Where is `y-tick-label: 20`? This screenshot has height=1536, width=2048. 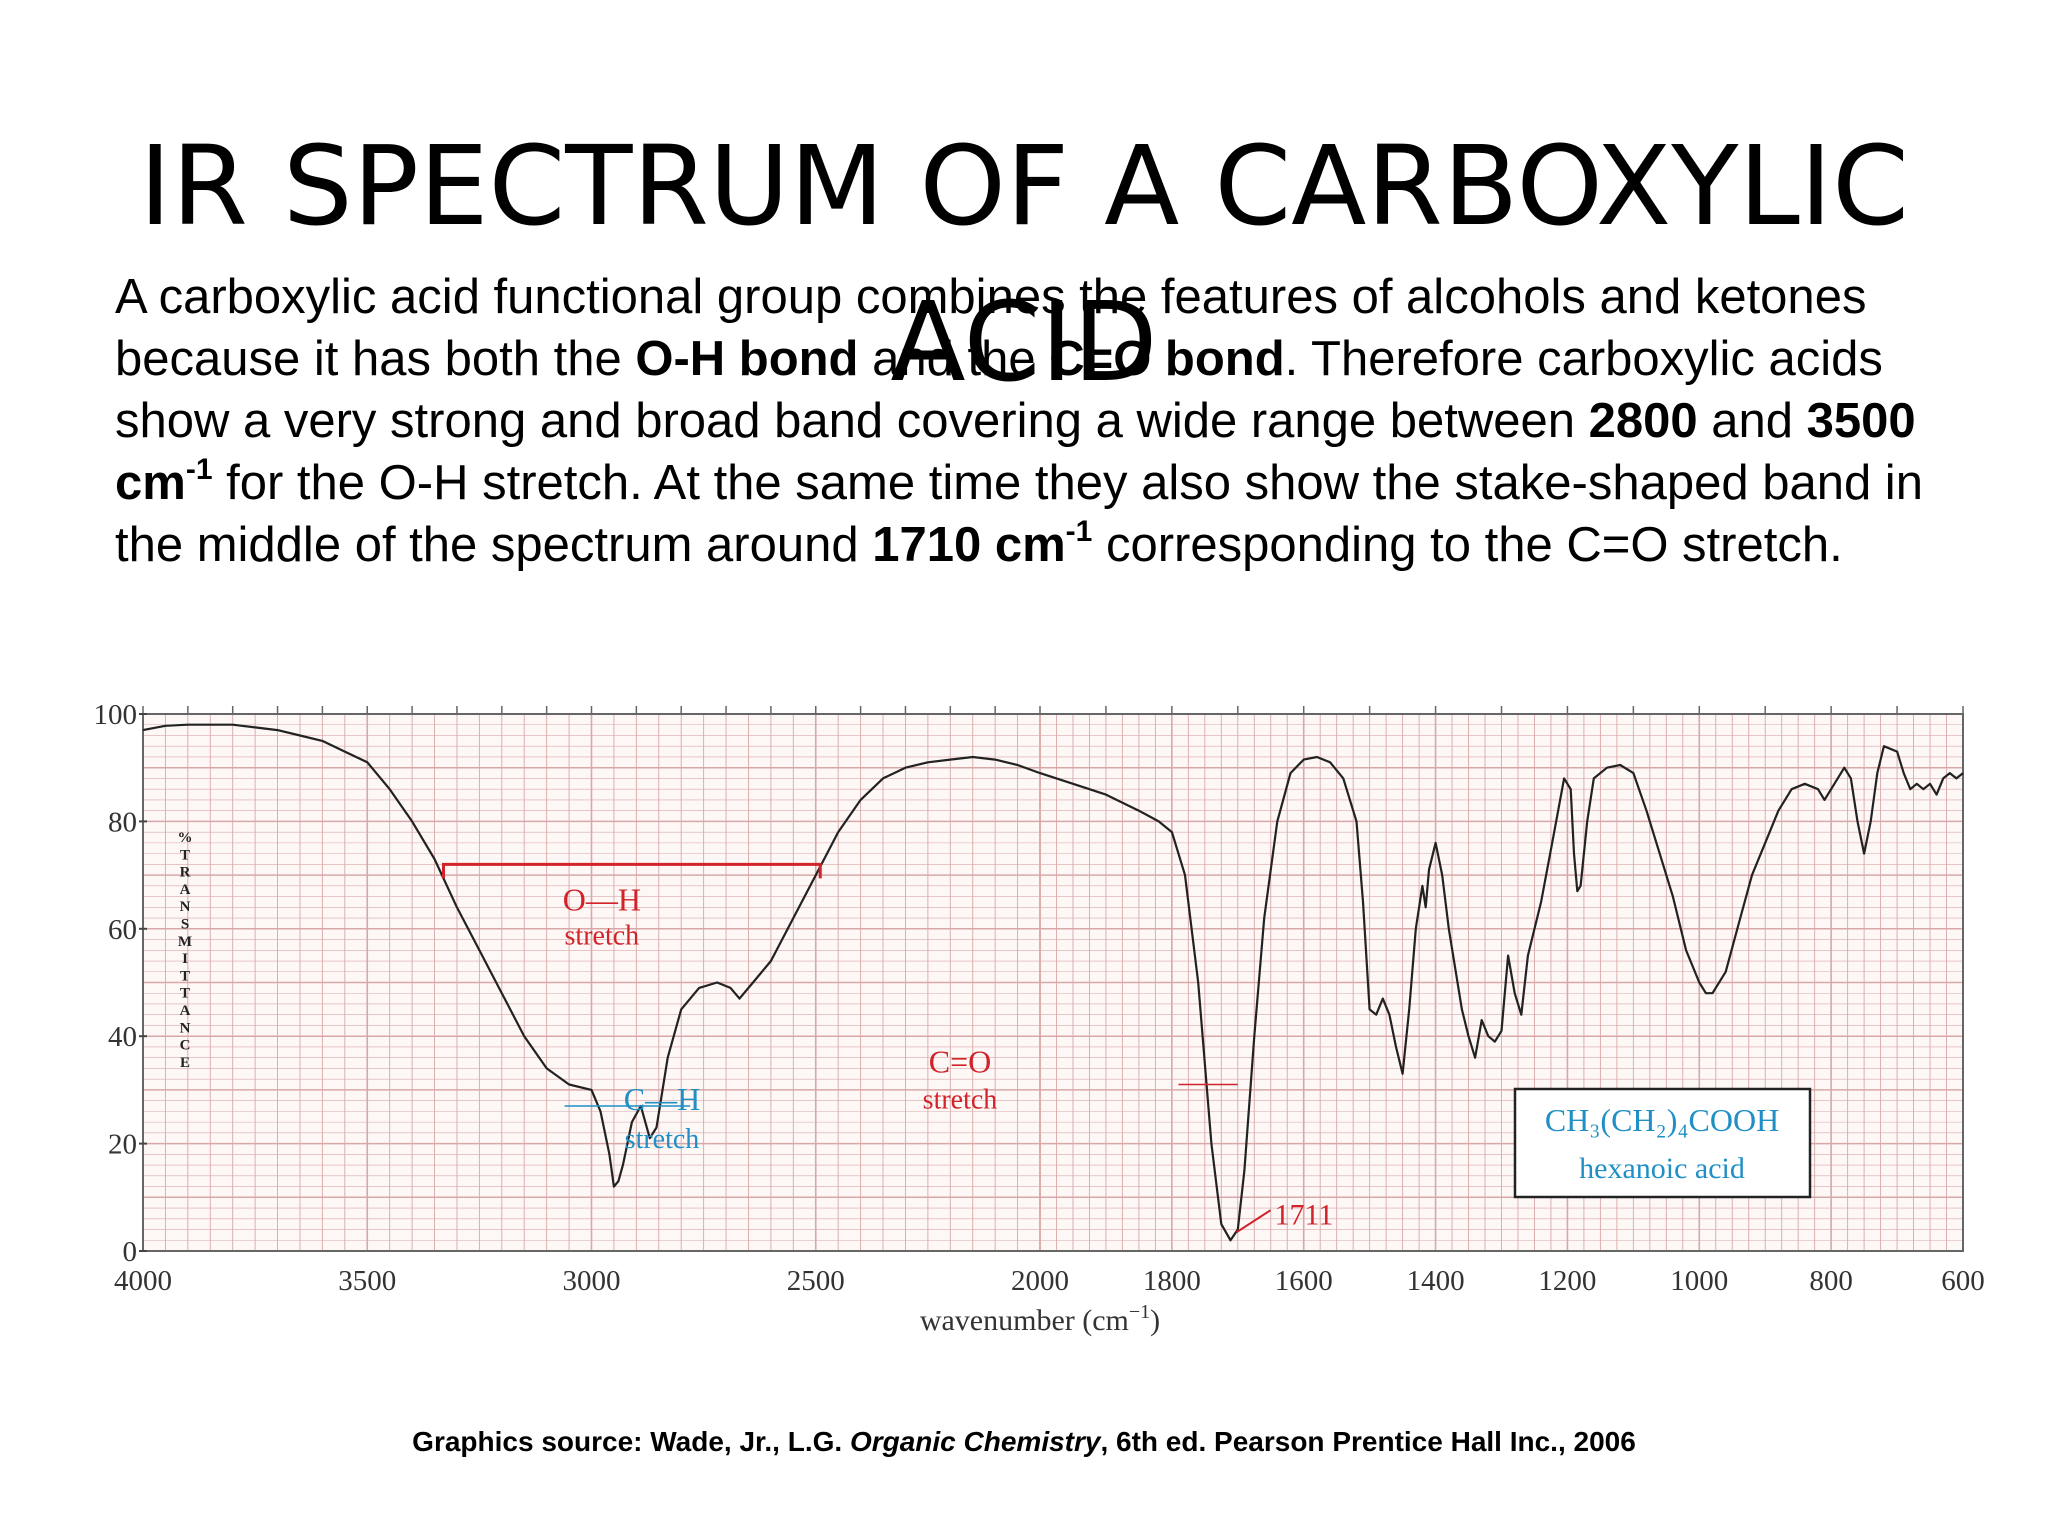
y-tick-label: 20 is located at coordinates (122, 1145).